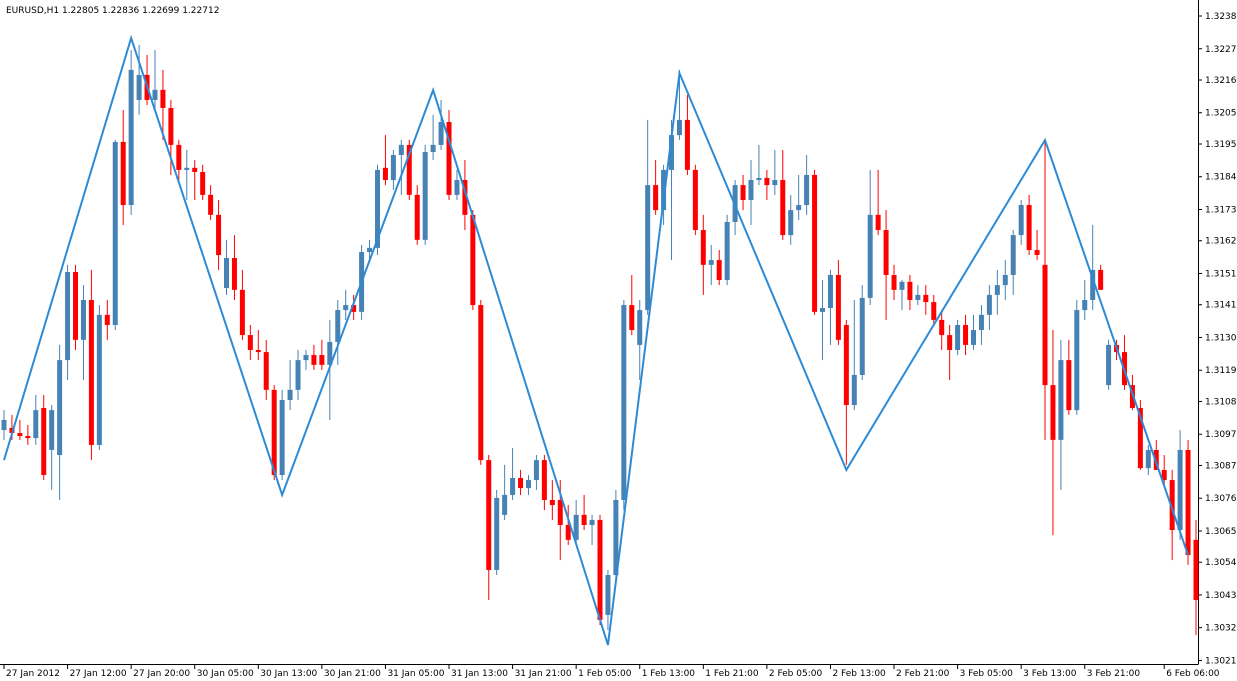  Describe the element at coordinates (33, 674) in the screenshot. I see `x-tick-label: 27 Jan 2012` at that location.